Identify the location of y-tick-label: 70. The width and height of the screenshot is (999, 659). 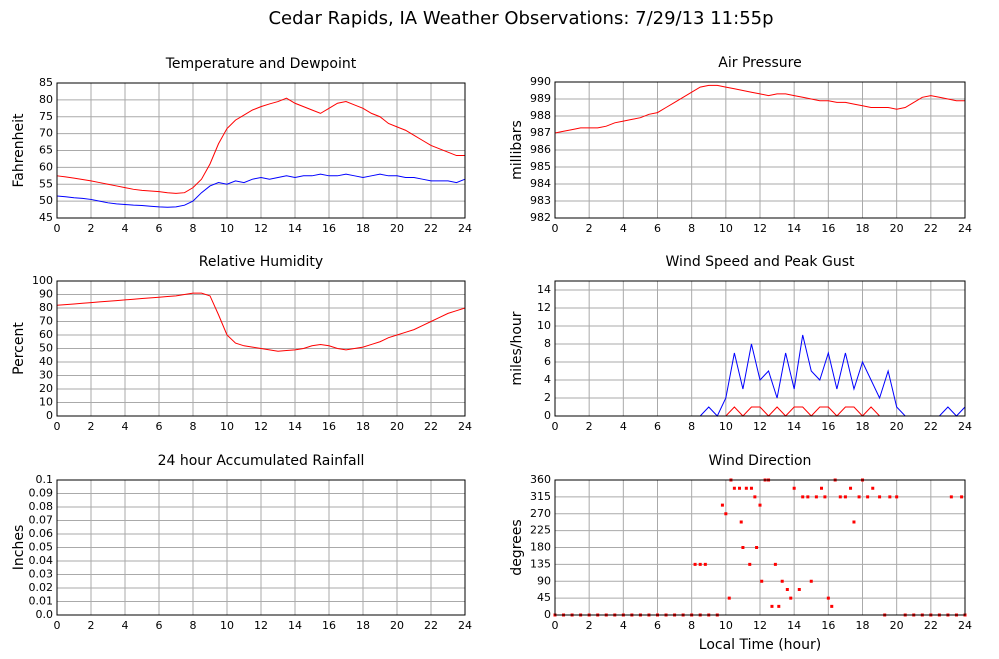
(46, 321).